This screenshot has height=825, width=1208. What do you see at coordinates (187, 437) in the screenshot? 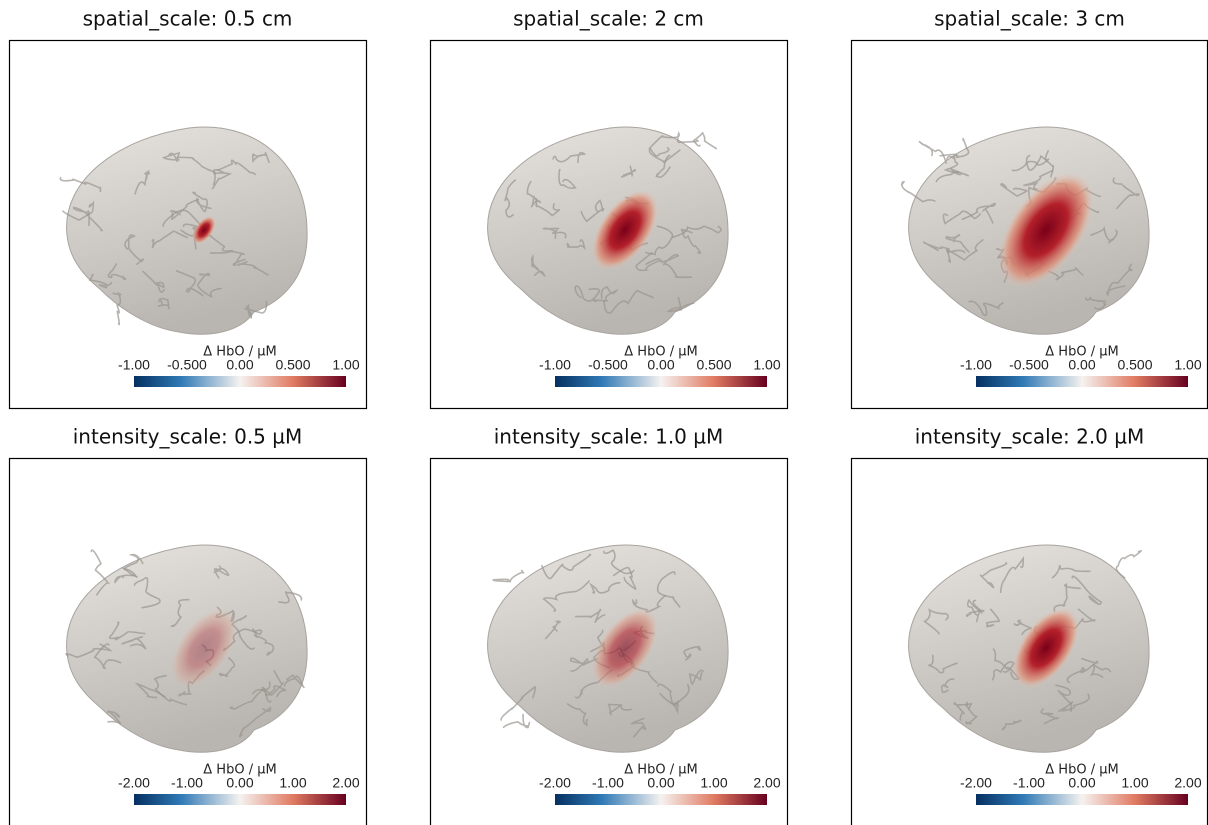
I see `panel-title: intensity_scale: 0.5 µM` at bounding box center [187, 437].